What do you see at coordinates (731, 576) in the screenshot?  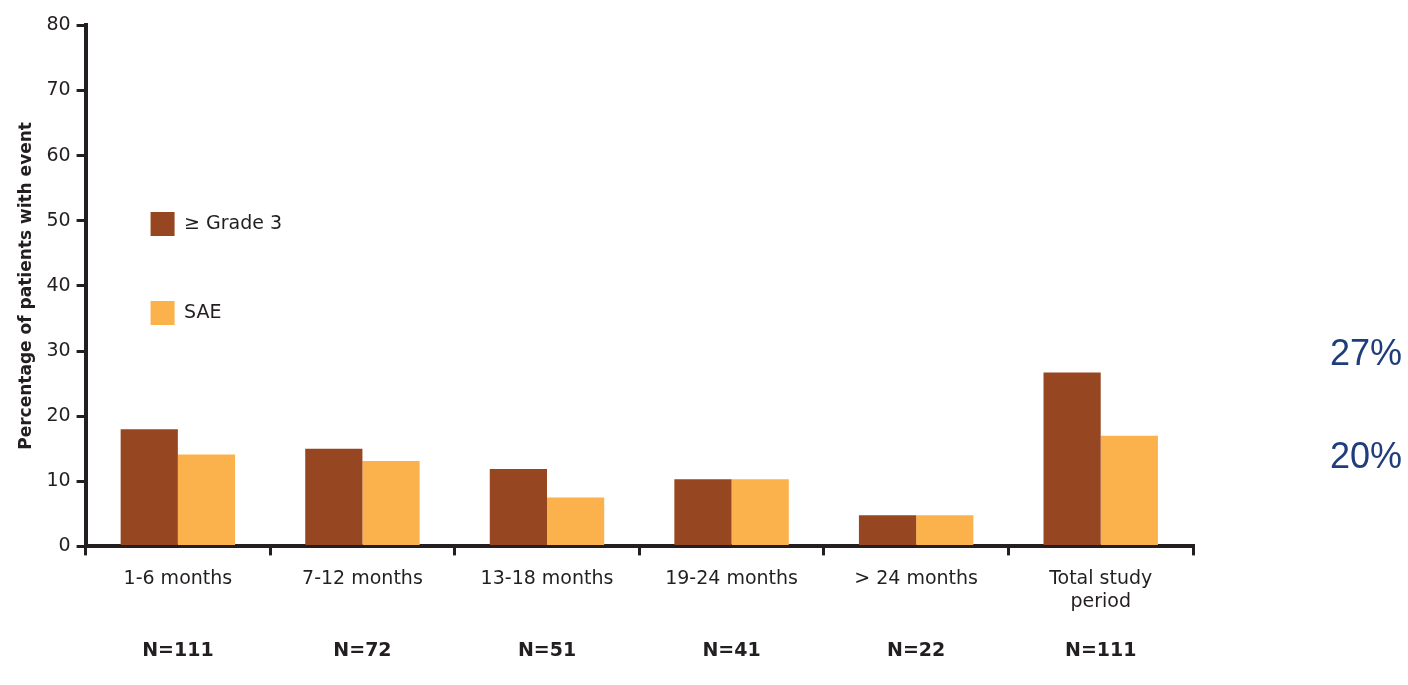 I see `x-tick-label: 19-24 months` at bounding box center [731, 576].